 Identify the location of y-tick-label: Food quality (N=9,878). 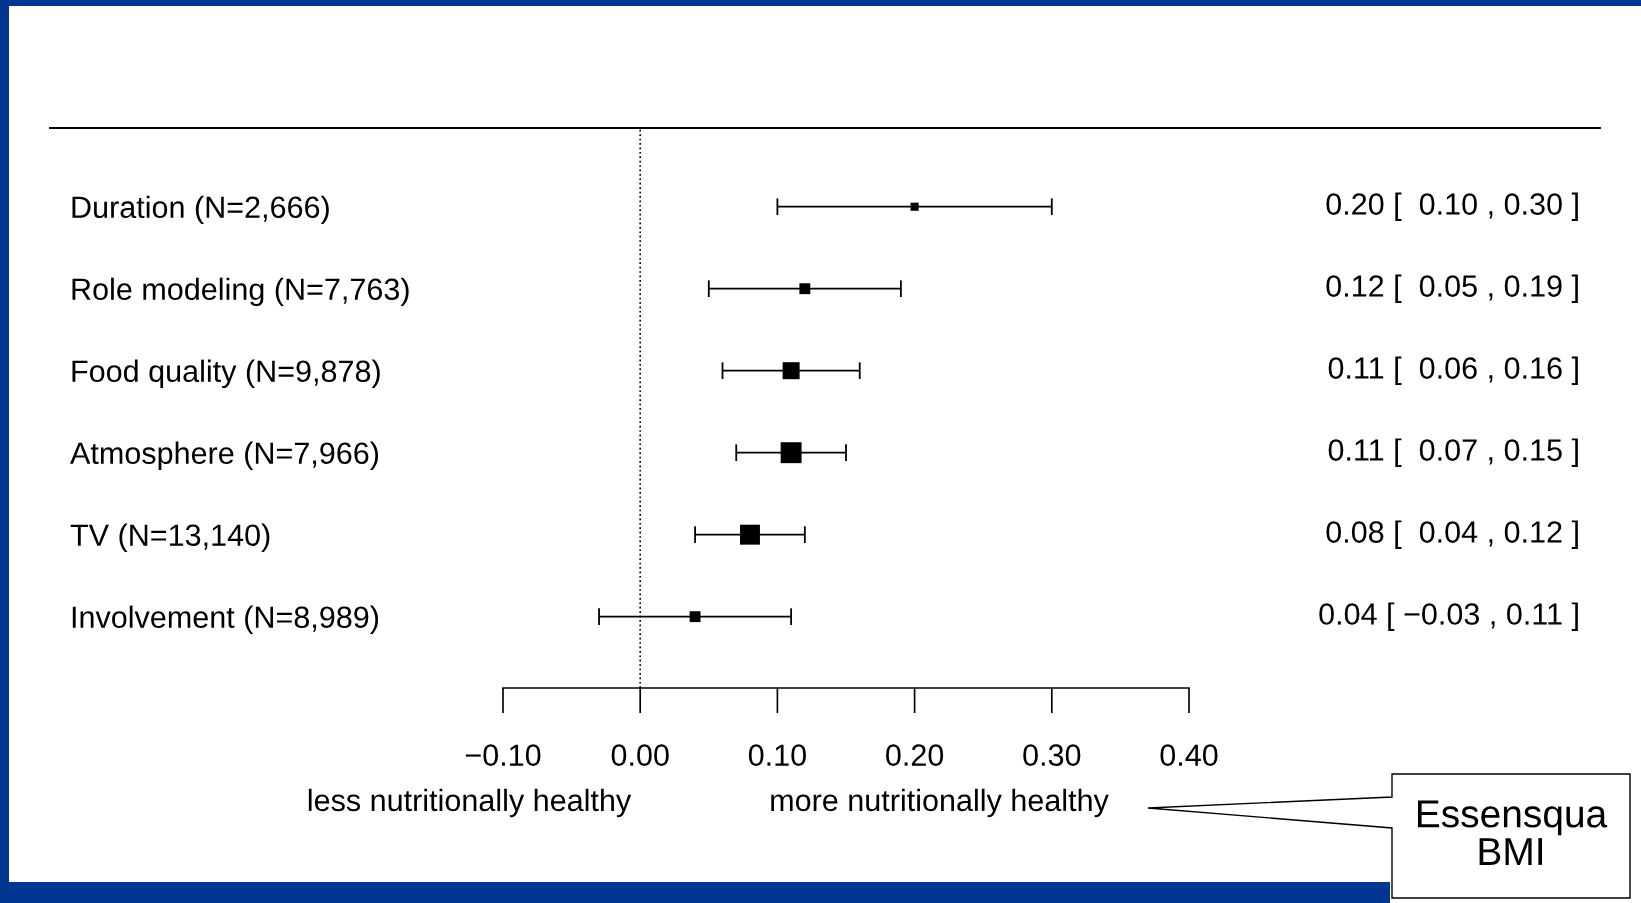
(226, 374).